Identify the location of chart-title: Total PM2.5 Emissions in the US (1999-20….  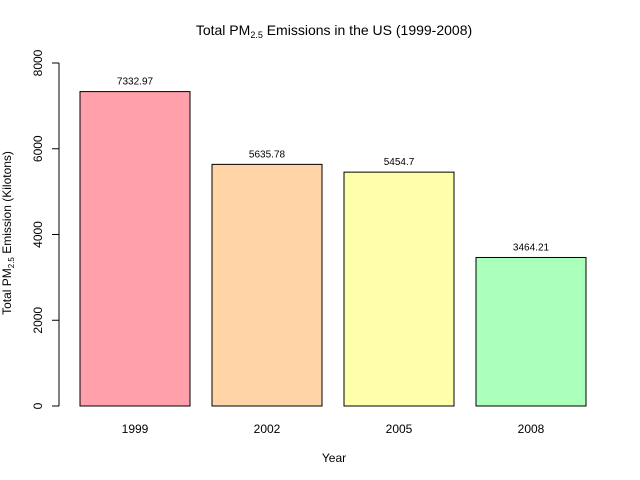
(334, 31).